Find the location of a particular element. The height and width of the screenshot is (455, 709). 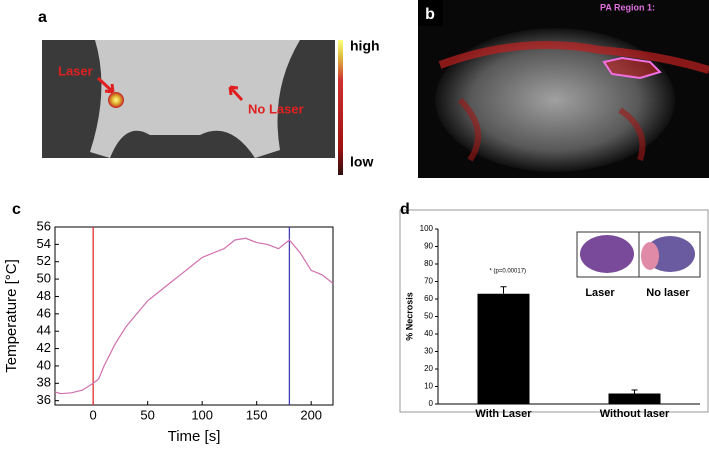

y-tick-label: 30 is located at coordinates (428, 351).